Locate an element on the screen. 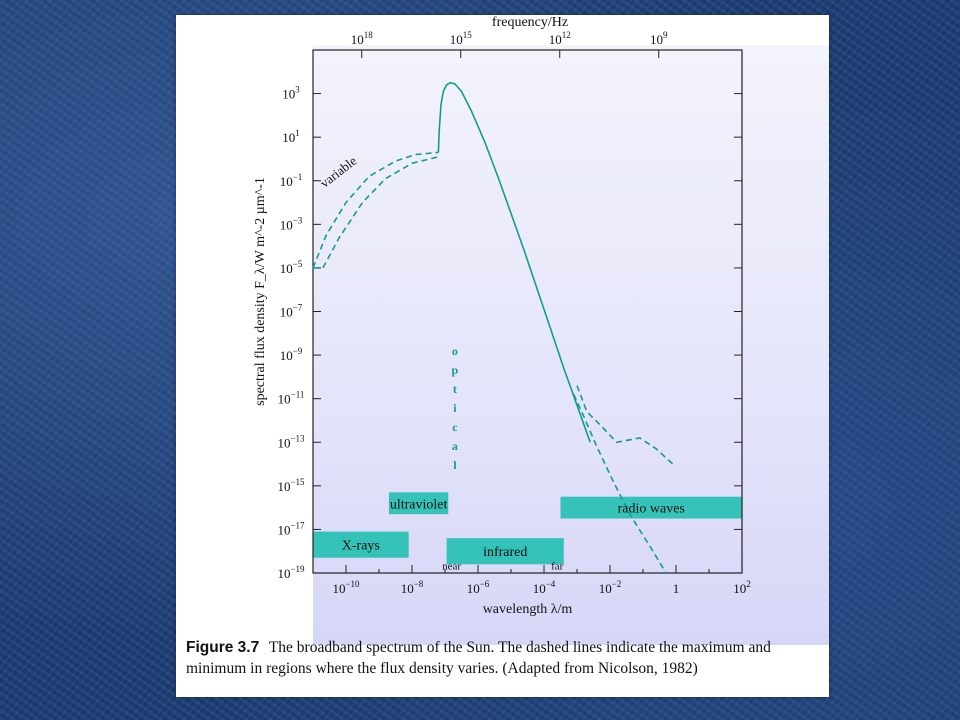 Image resolution: width=960 pixels, height=720 pixels. y-tick-label-7: 10⁻¹¹ is located at coordinates (291, 398).